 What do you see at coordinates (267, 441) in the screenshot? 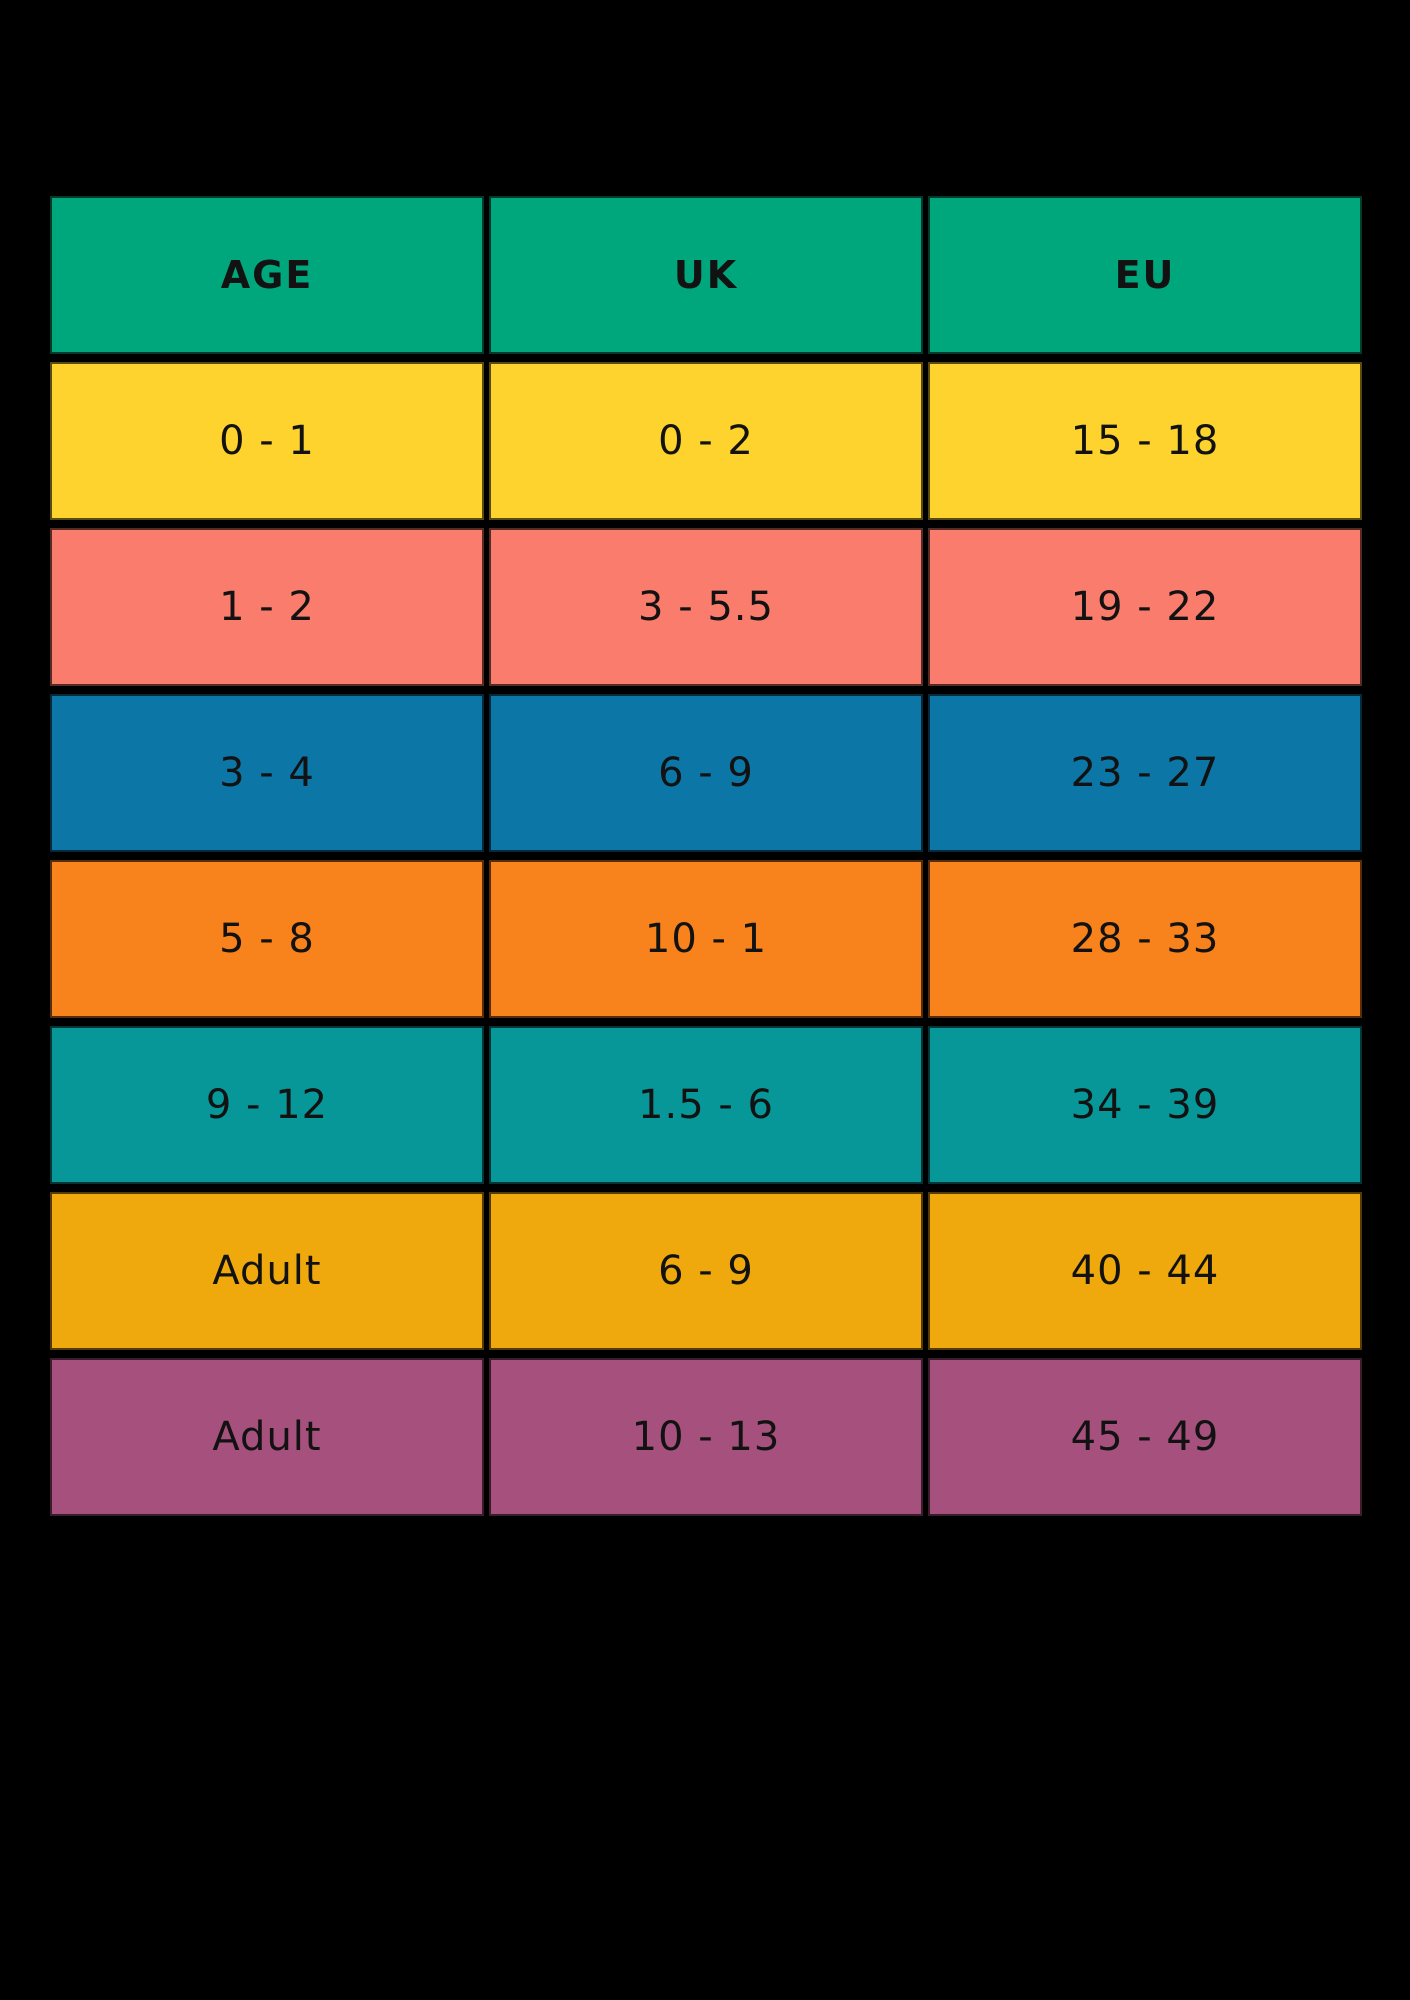
I see `table-cell-age-row1: 0 - 1` at bounding box center [267, 441].